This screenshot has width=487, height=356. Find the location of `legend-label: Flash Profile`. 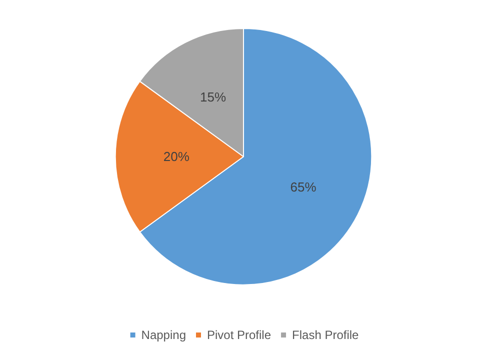

legend-label: Flash Profile is located at coordinates (326, 335).